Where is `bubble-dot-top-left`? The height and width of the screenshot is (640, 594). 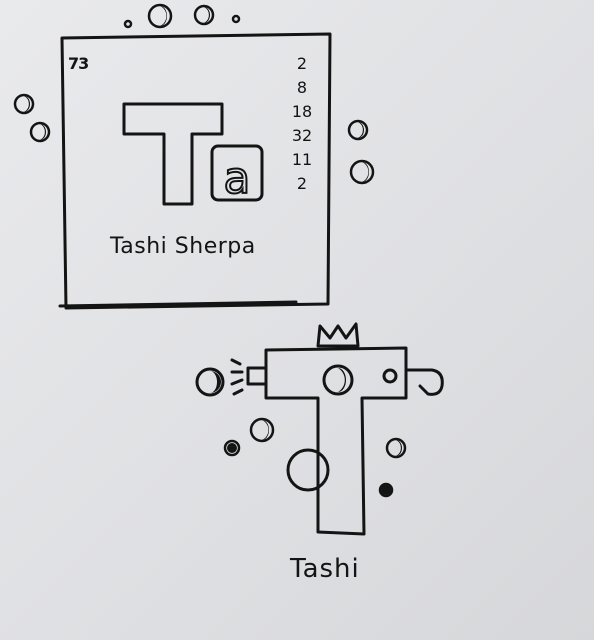
bubble-dot-top-left is located at coordinates (128, 24).